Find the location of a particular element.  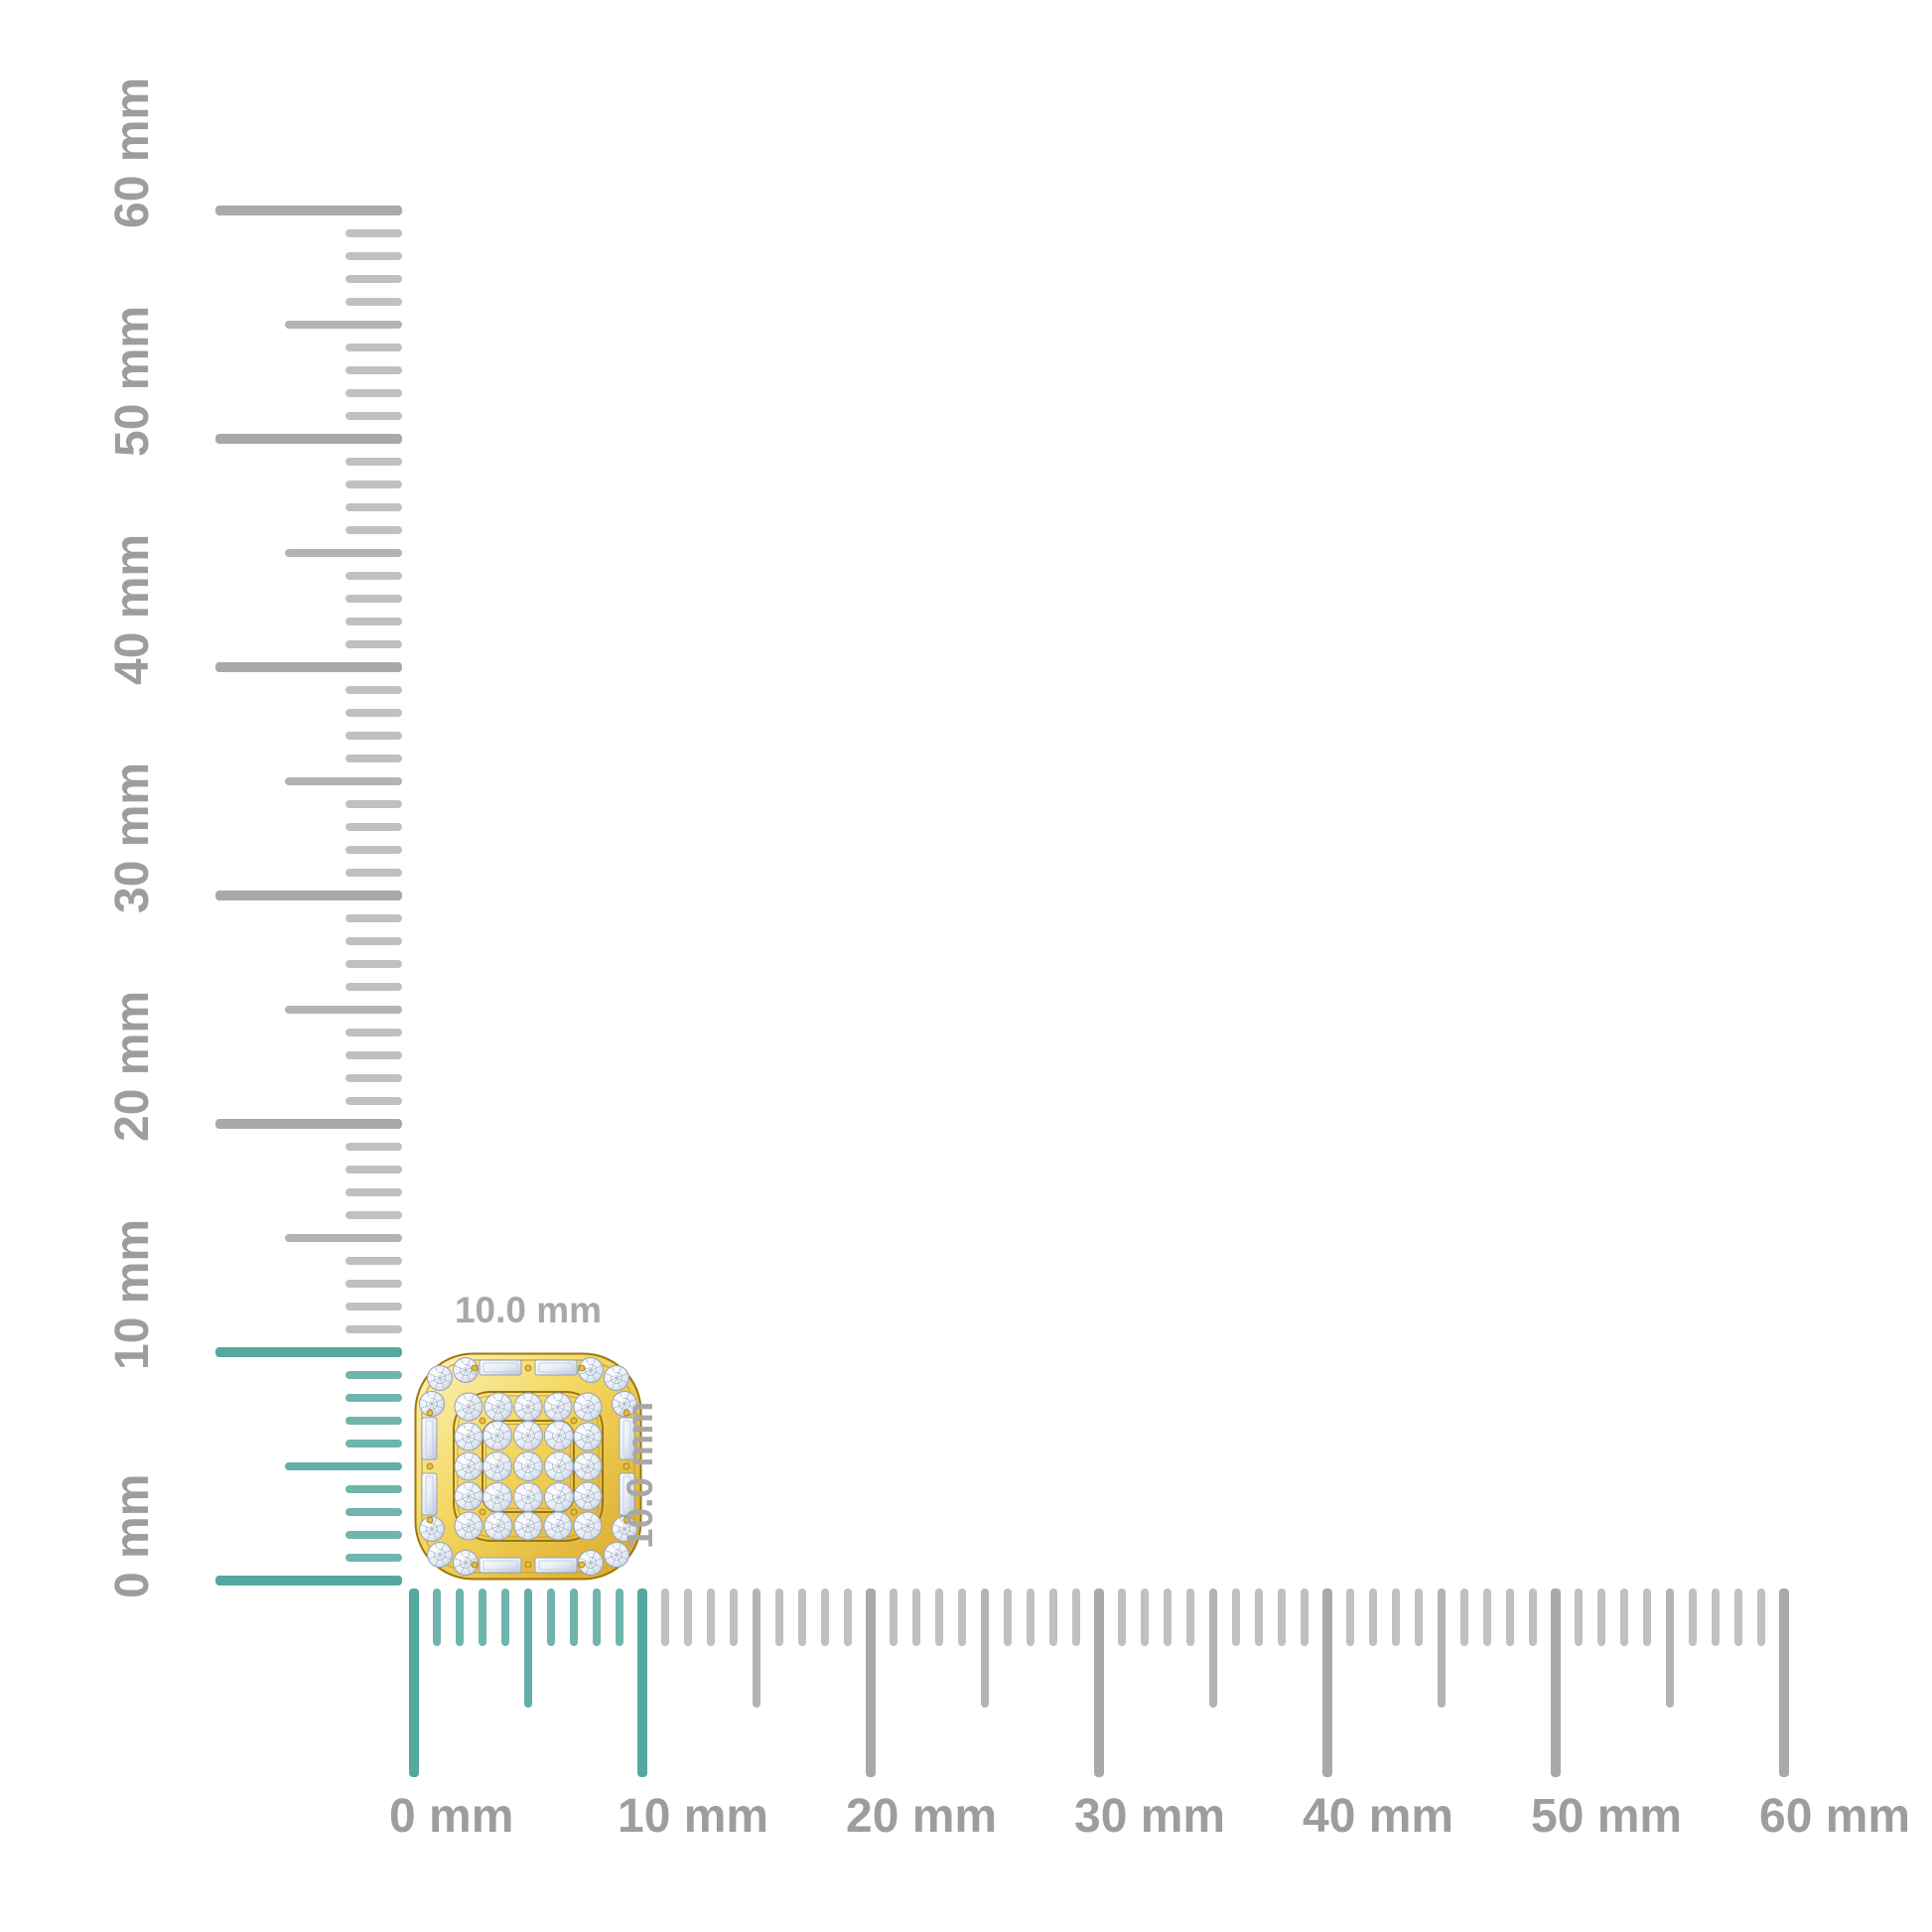

h-tick-48mm is located at coordinates (1510, 1617).